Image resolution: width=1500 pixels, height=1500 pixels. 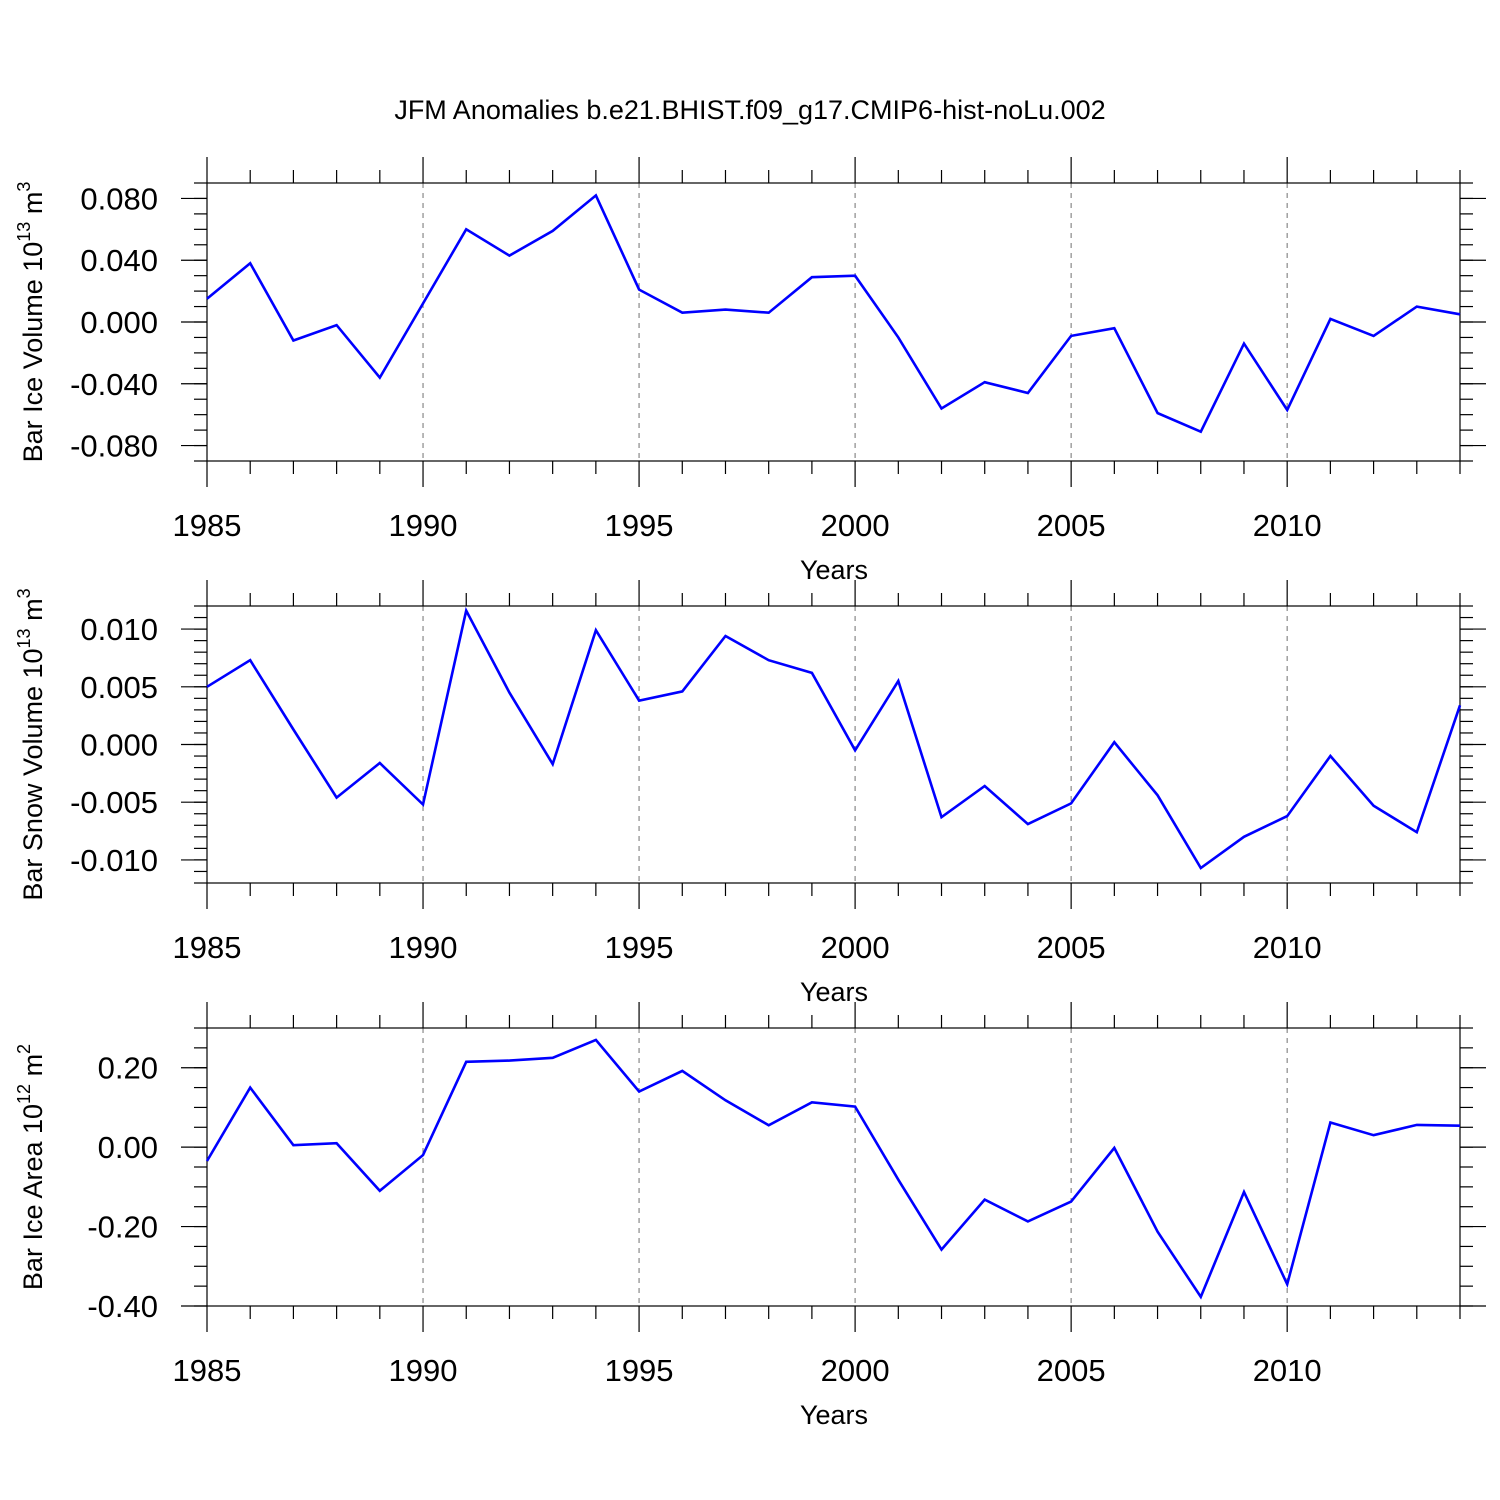 I want to click on y-label-unit-exponent: 2, so click(x=24, y=1049).